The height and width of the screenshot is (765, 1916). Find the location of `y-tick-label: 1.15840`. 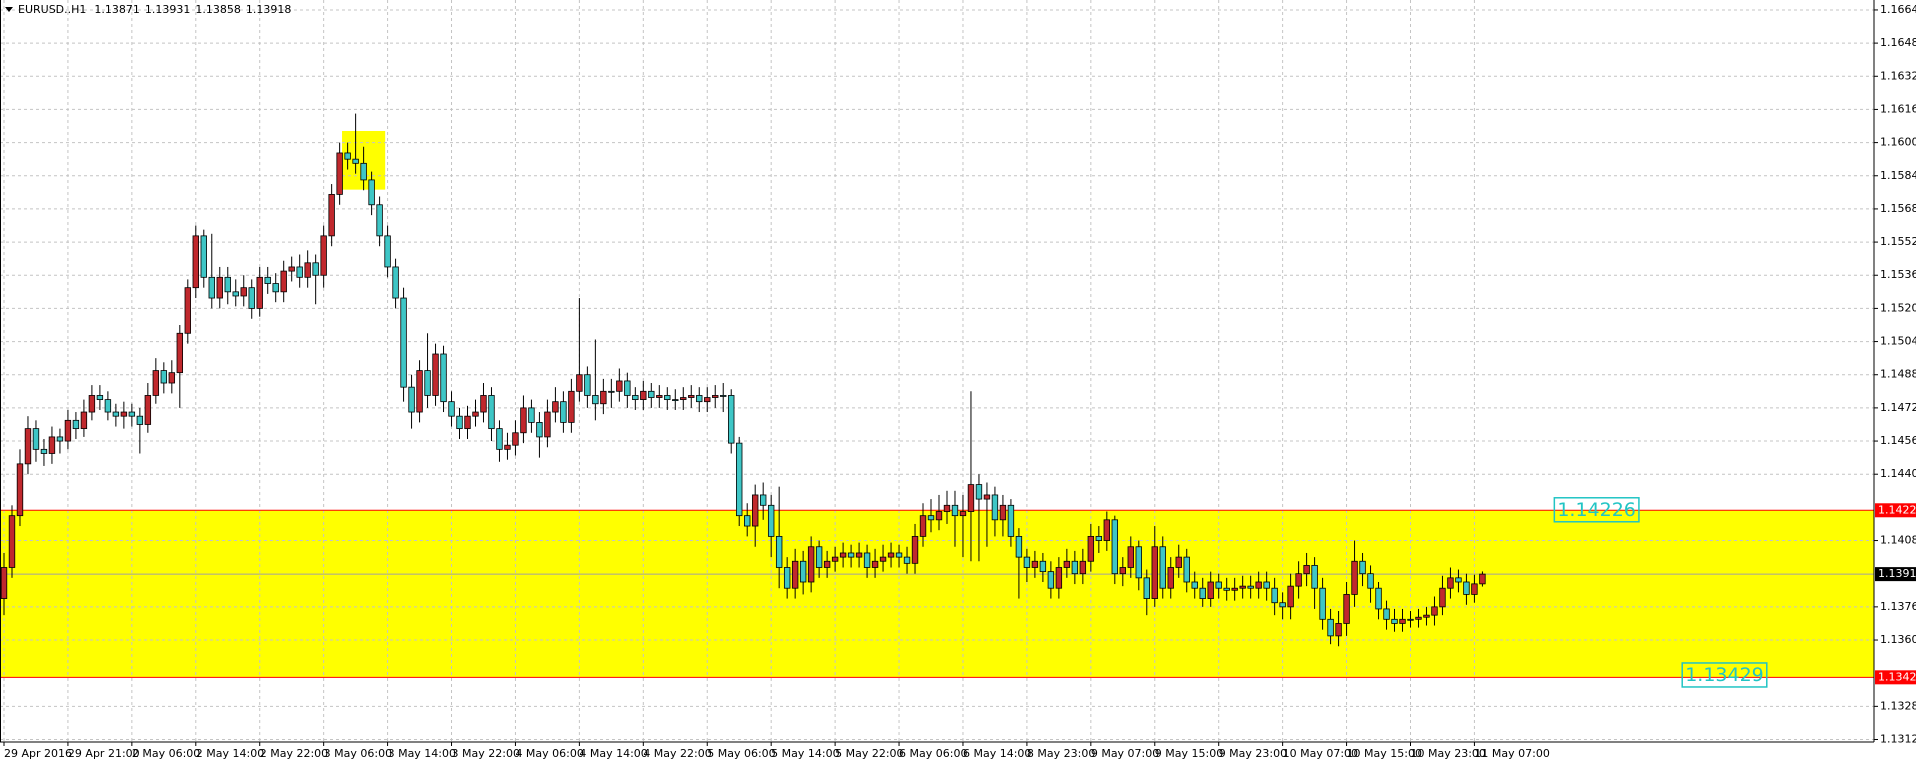

y-tick-label: 1.15840 is located at coordinates (1898, 175).